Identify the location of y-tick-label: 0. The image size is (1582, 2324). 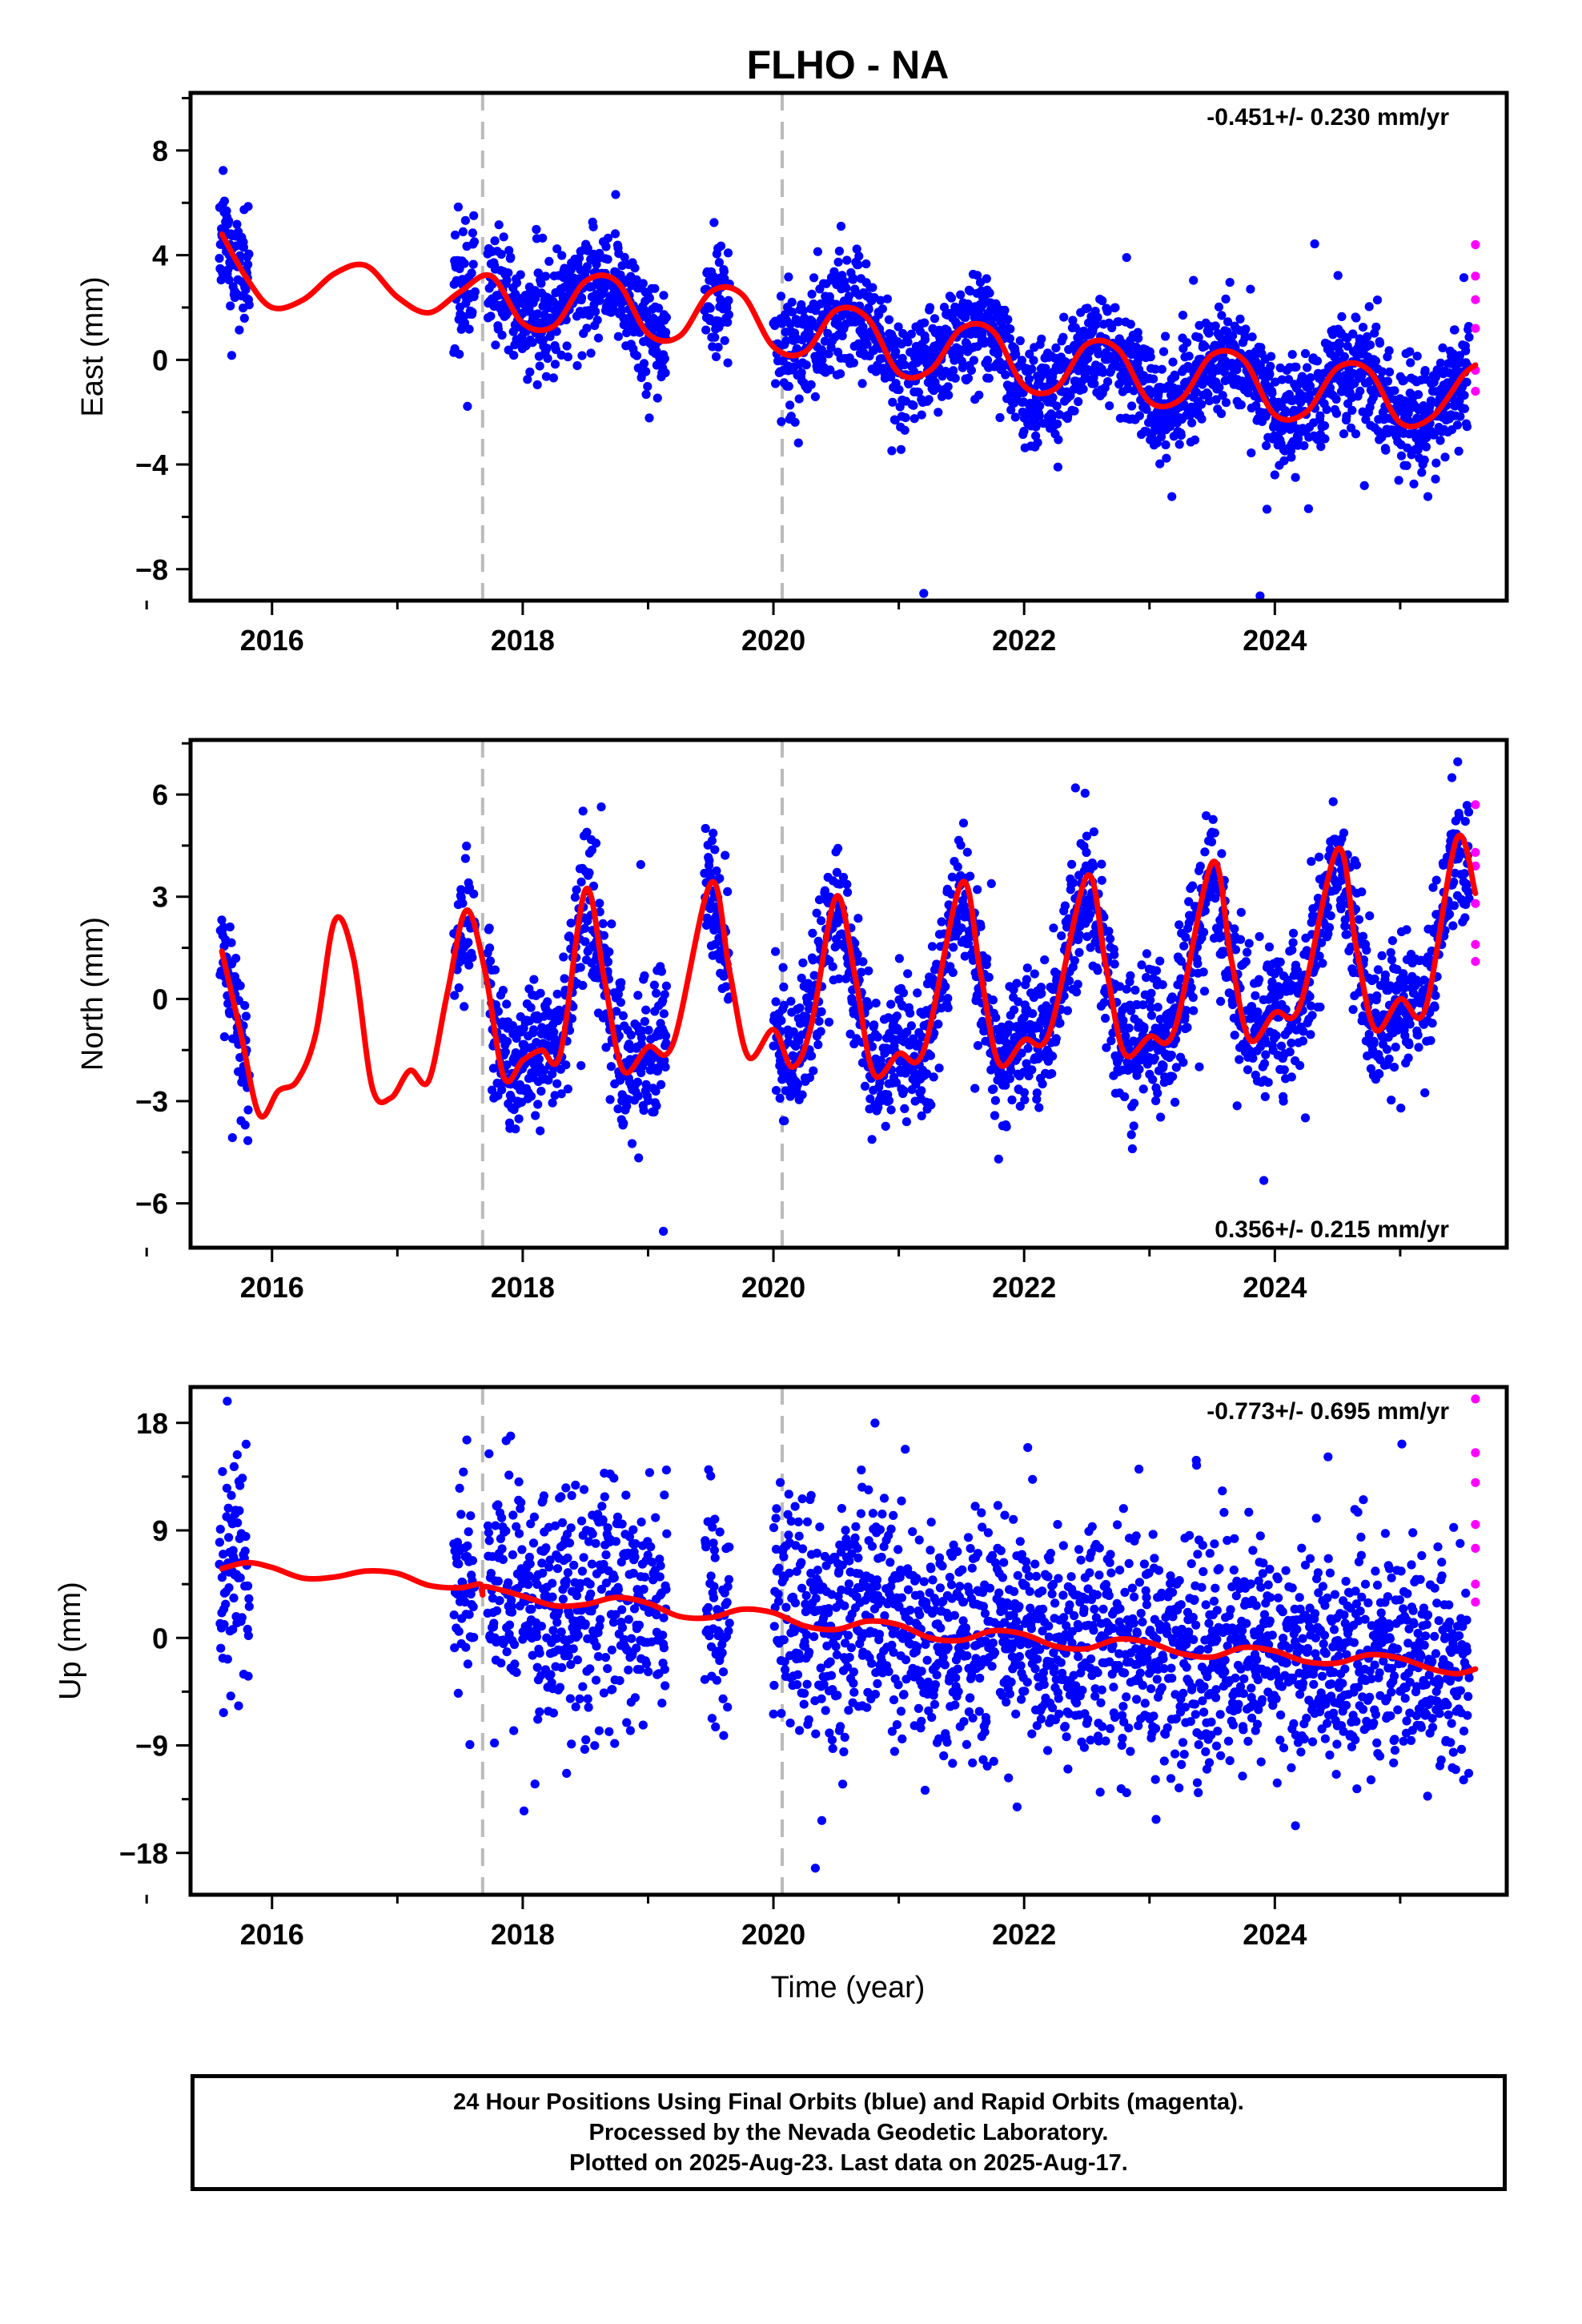
(160, 360).